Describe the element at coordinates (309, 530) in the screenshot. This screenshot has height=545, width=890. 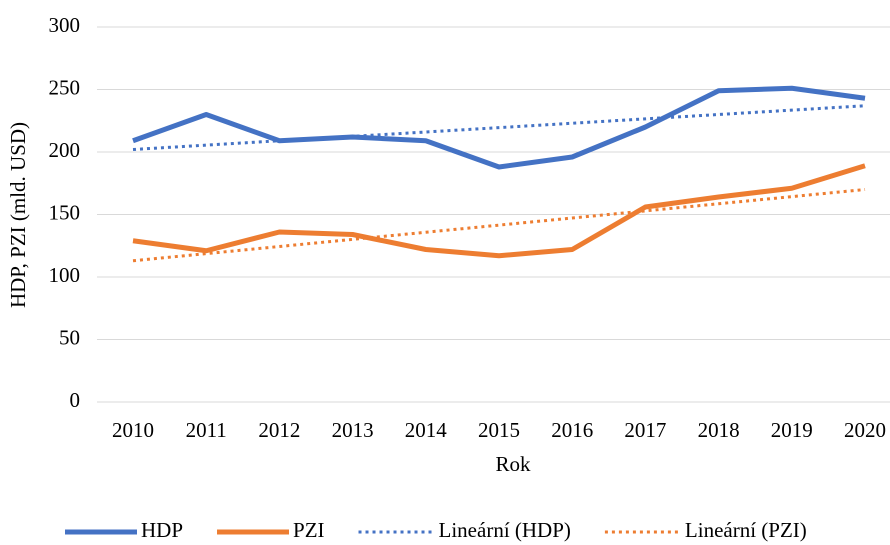
I see `legend-label: PZI` at that location.